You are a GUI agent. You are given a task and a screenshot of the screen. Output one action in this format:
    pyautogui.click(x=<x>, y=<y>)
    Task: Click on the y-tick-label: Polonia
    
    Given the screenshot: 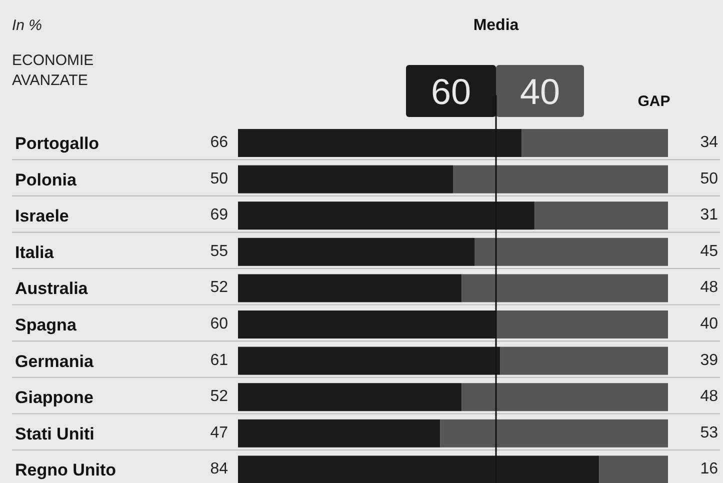 What is the action you would take?
    pyautogui.click(x=46, y=180)
    